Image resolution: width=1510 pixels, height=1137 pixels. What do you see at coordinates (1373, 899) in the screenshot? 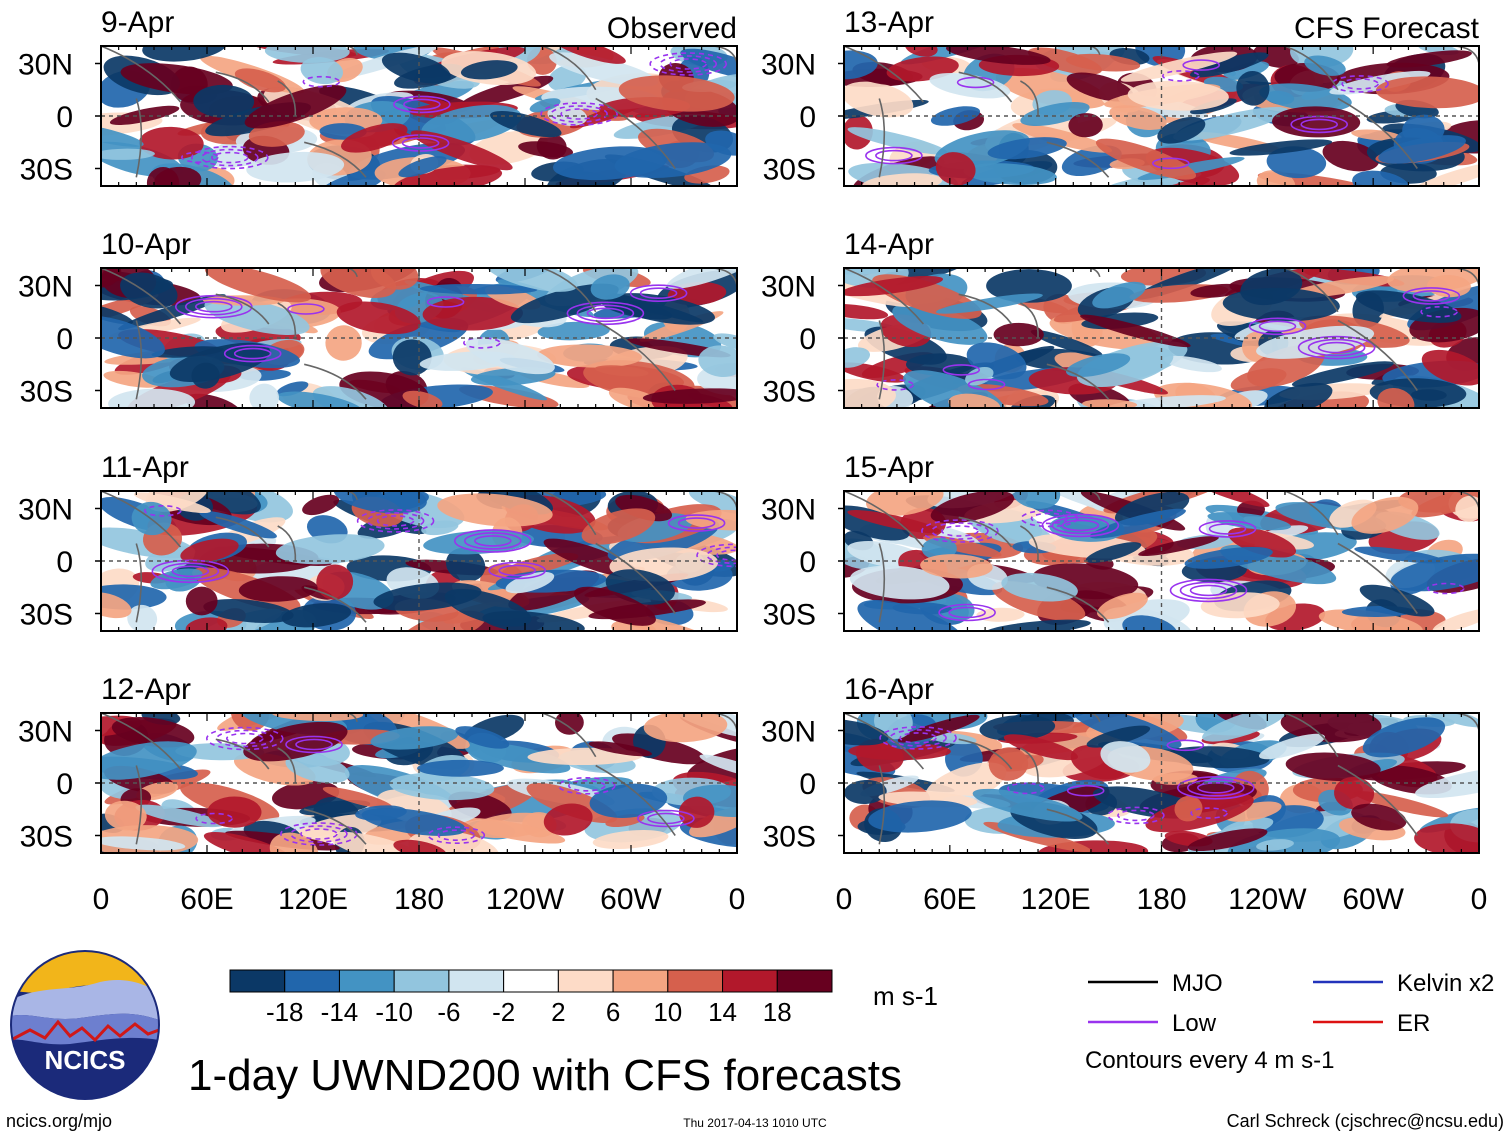
I see `x-tick-label: 60W` at bounding box center [1373, 899].